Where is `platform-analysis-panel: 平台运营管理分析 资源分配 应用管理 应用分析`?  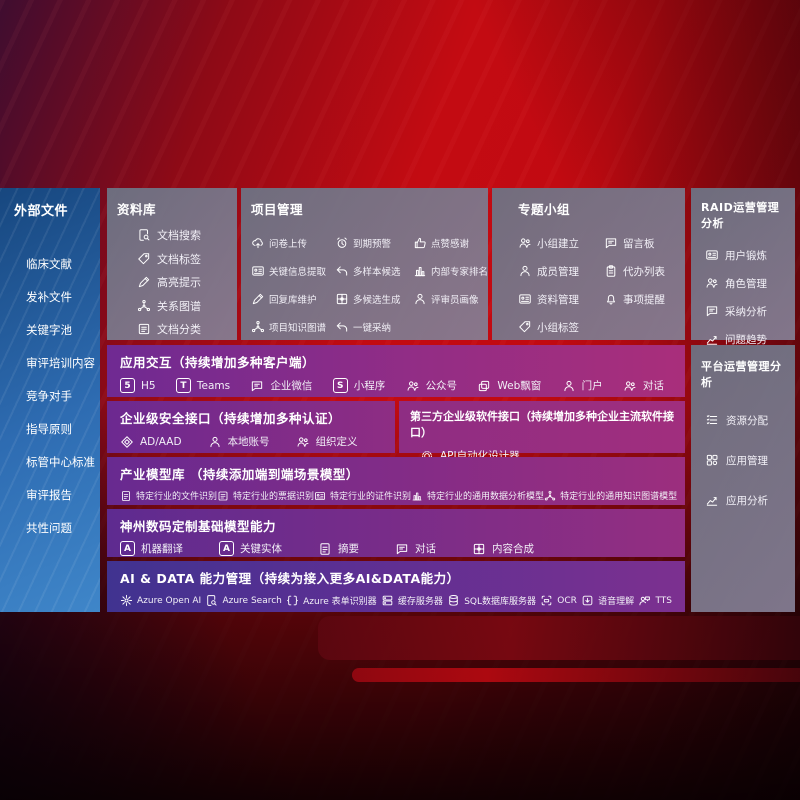 platform-analysis-panel: 平台运营管理分析 资源分配 应用管理 应用分析 is located at coordinates (743, 478).